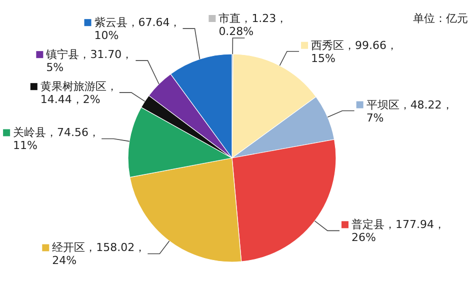 The image size is (476, 293). What do you see at coordinates (56, 139) in the screenshot?
I see `legend-label: 关岭县，74.56， 11%` at bounding box center [56, 139].